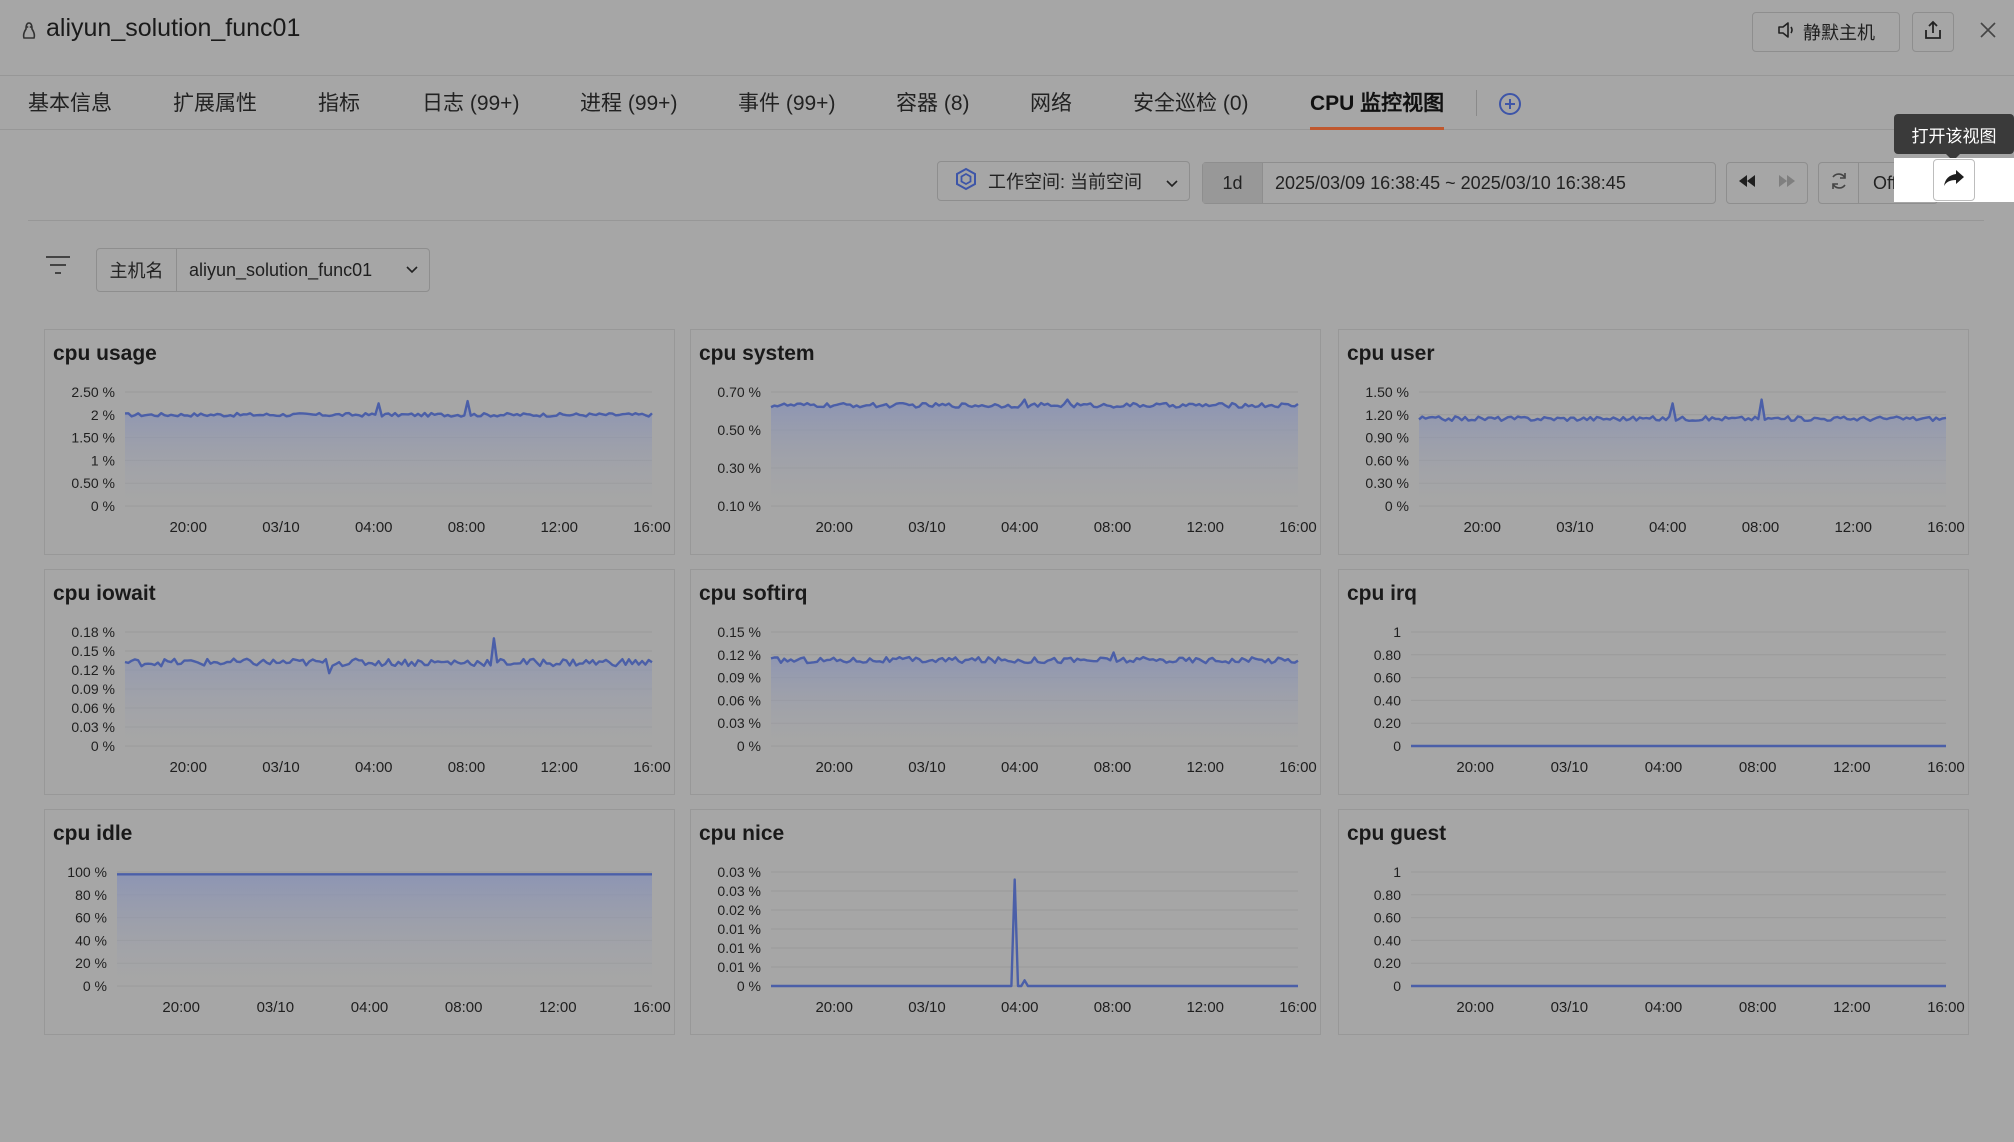 This screenshot has width=2014, height=1142. I want to click on x-tick-label: 20:00, so click(834, 1007).